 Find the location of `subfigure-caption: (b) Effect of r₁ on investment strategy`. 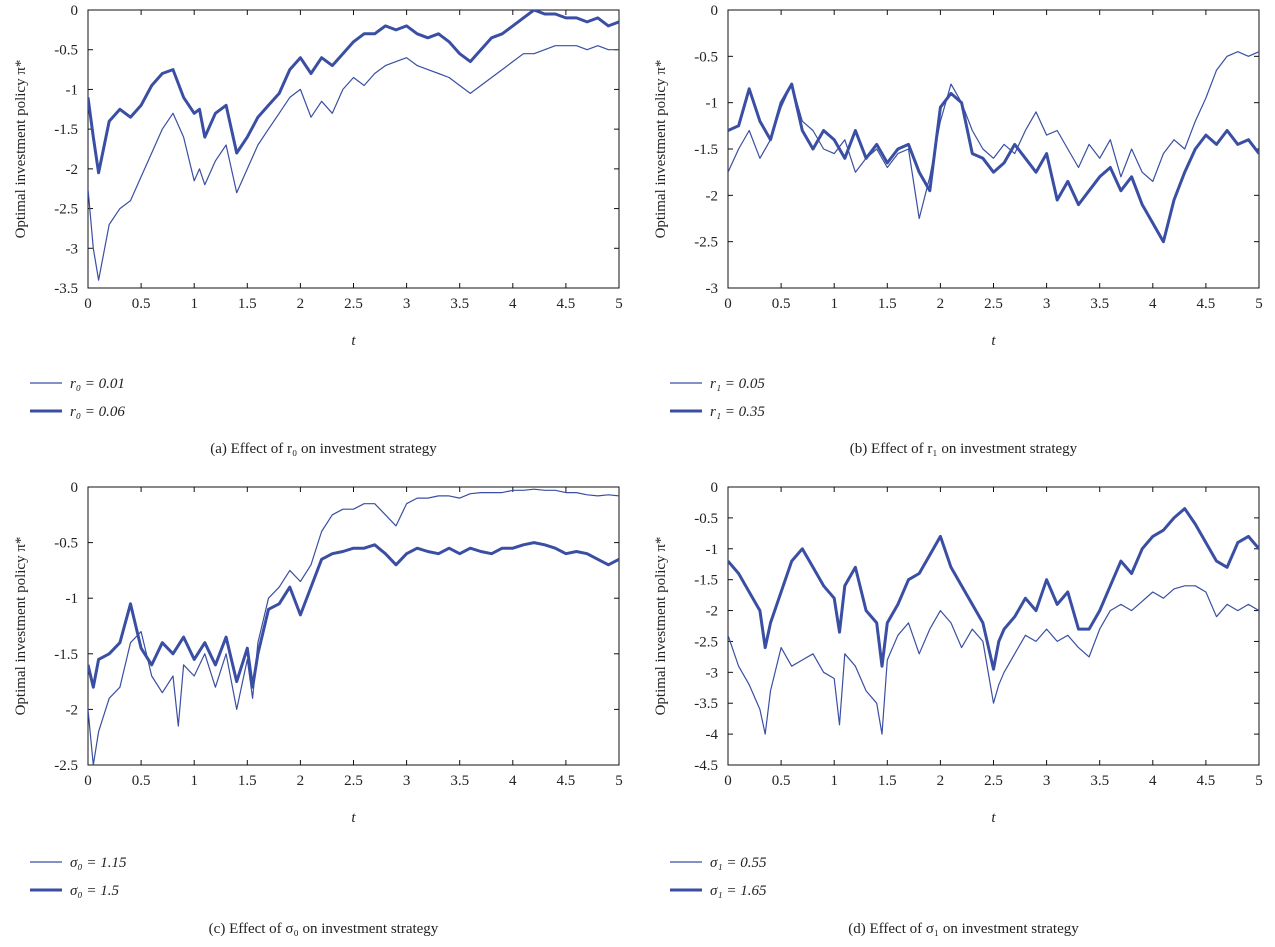

subfigure-caption: (b) Effect of r₁ on investment strategy is located at coordinates (964, 449).